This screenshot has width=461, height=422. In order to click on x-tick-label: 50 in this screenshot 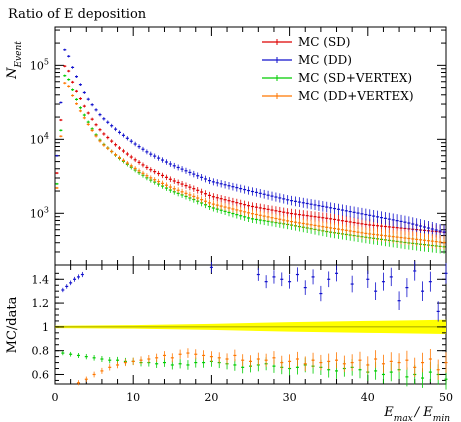, I will do `click(446, 397)`.